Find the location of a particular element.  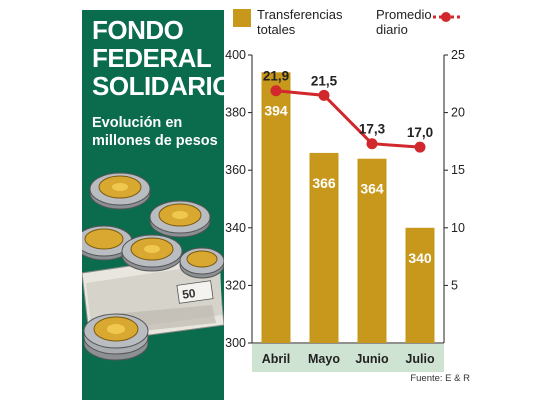

line-value-label: 17,3 is located at coordinates (372, 129).